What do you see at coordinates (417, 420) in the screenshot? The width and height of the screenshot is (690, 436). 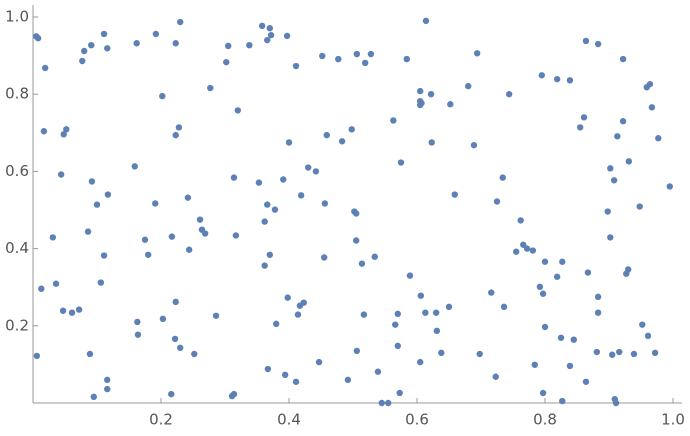 I see `x-tick-label: 0.6` at bounding box center [417, 420].